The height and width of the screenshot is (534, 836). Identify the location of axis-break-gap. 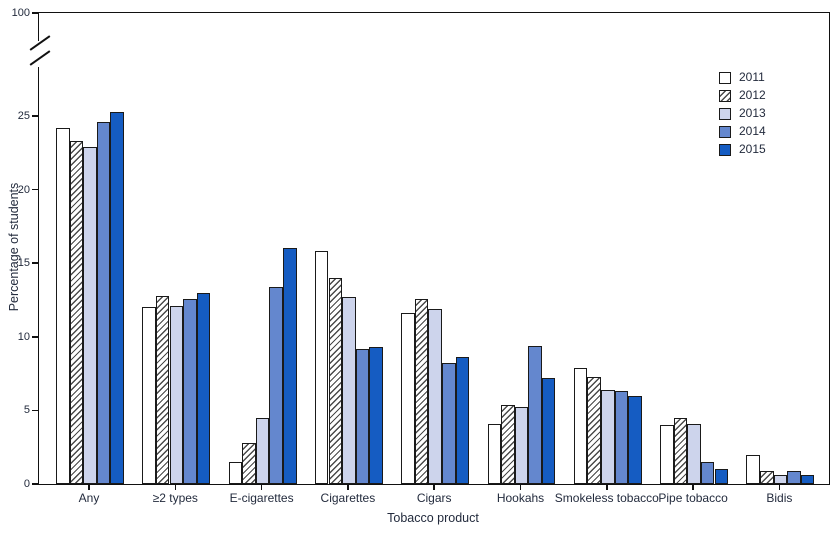
(39, 54).